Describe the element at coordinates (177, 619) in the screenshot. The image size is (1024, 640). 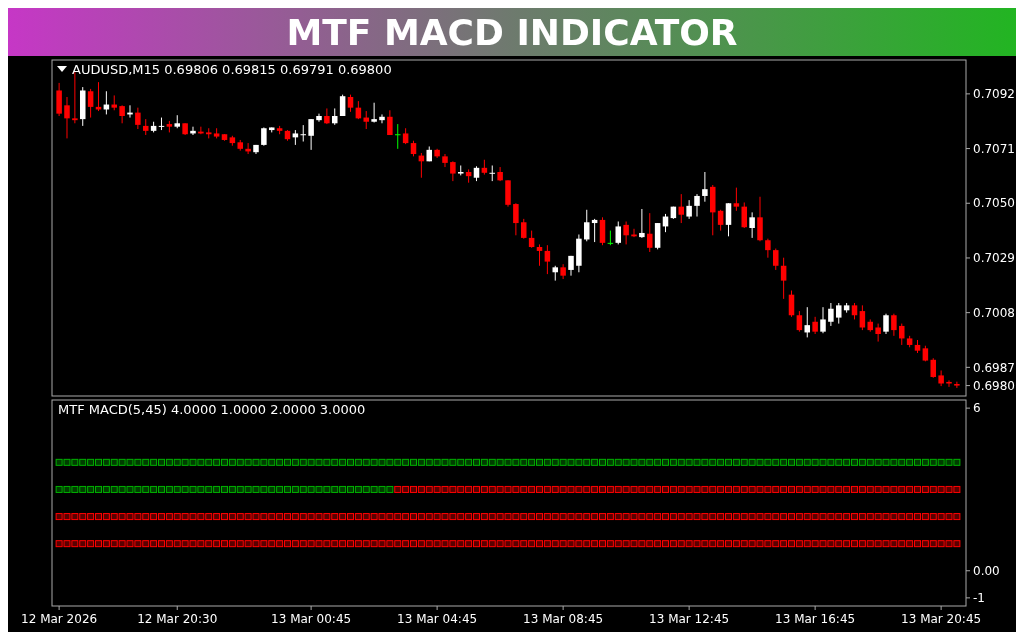
I see `x-tick-label: 12 Mar 20:30` at that location.